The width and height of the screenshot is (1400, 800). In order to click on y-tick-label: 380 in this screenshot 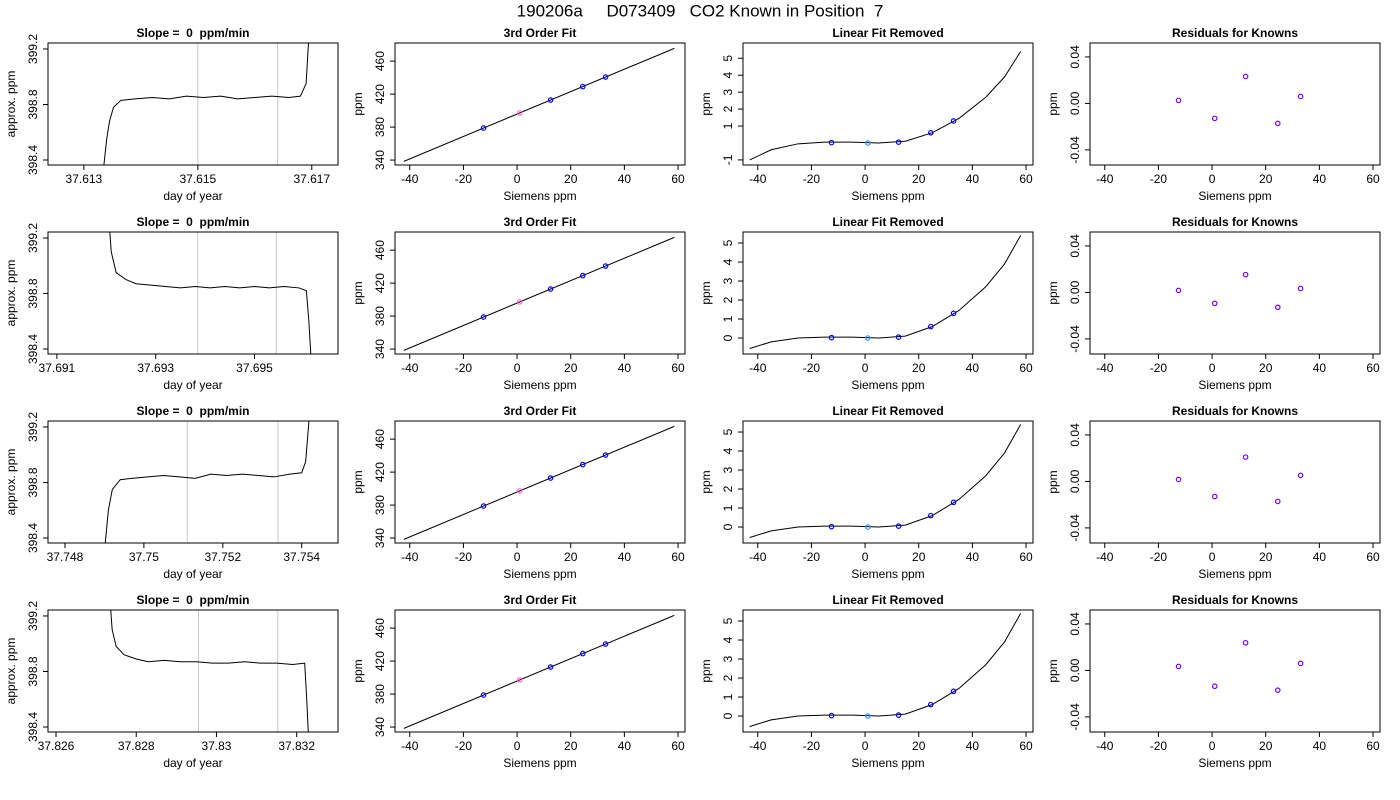, I will do `click(380, 694)`.